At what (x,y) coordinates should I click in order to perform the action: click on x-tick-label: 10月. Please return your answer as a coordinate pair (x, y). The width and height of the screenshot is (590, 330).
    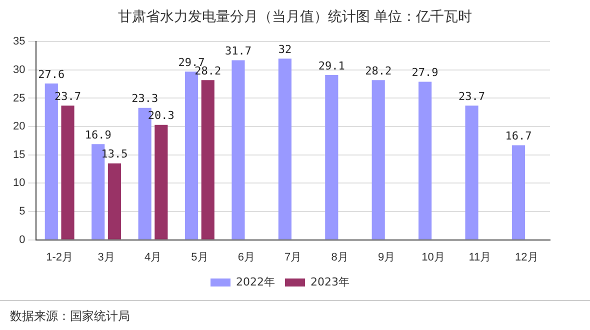
    Looking at the image, I should click on (433, 257).